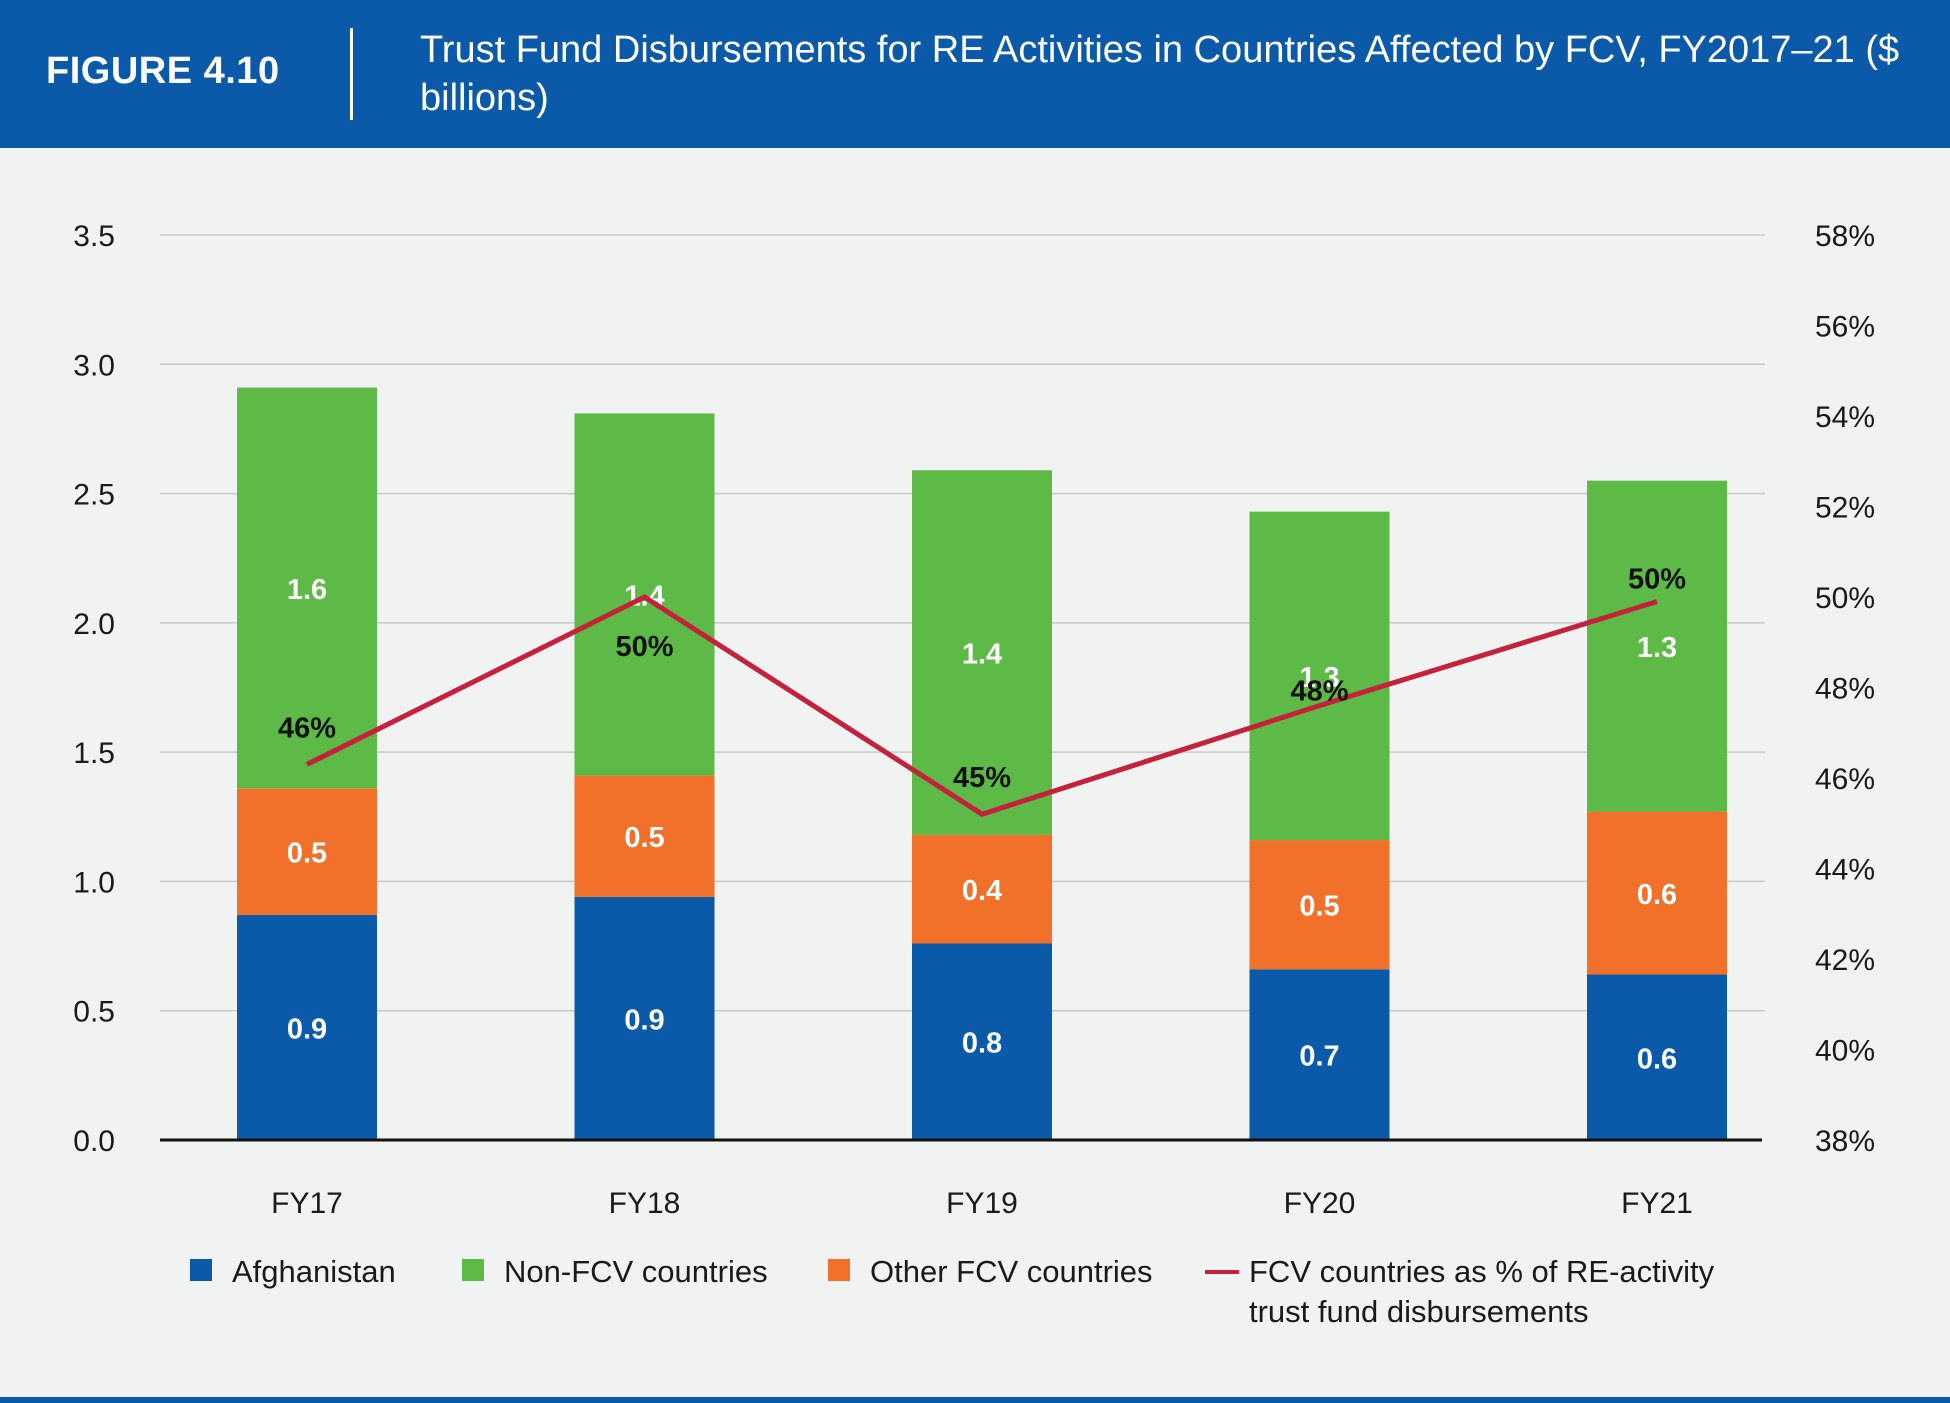 The width and height of the screenshot is (1950, 1403). Describe the element at coordinates (1845, 1051) in the screenshot. I see `y-right-tick-label: 40%` at that location.